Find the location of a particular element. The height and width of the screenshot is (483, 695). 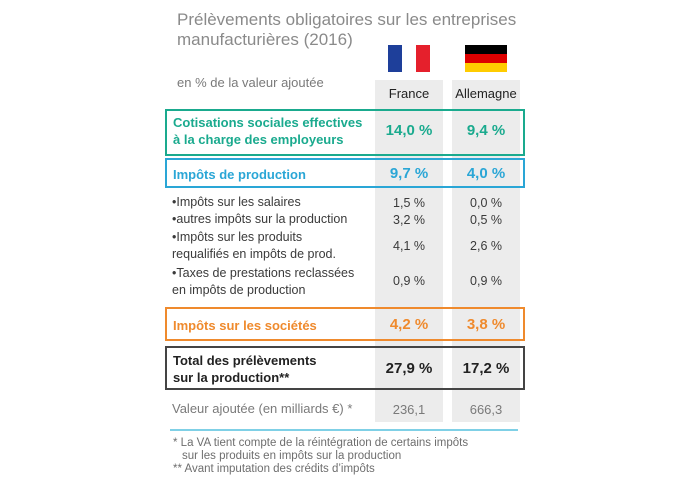

cotisations-row-box is located at coordinates (345, 132).